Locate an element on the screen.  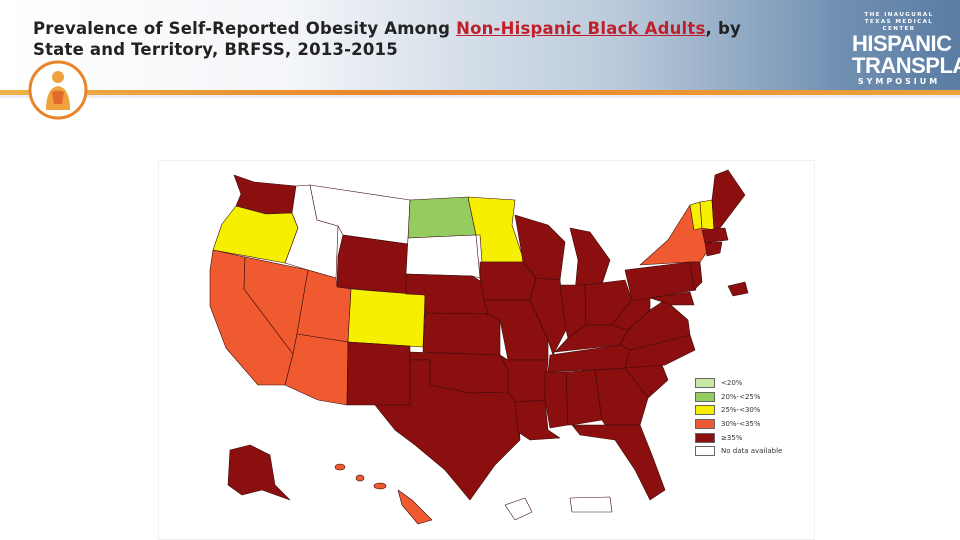
state-PR is located at coordinates (591, 504).